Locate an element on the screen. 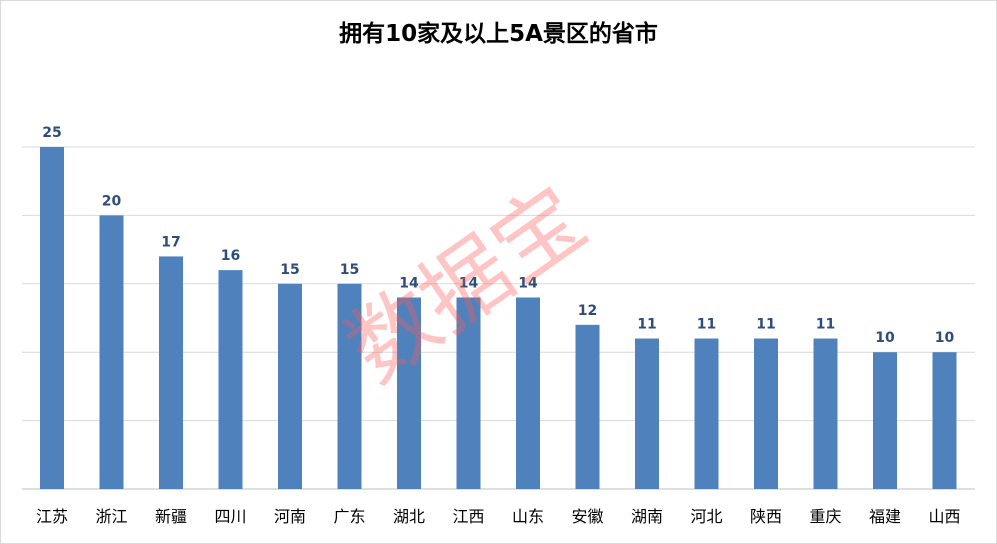 The width and height of the screenshot is (997, 544). data-label: 25 is located at coordinates (51, 133).